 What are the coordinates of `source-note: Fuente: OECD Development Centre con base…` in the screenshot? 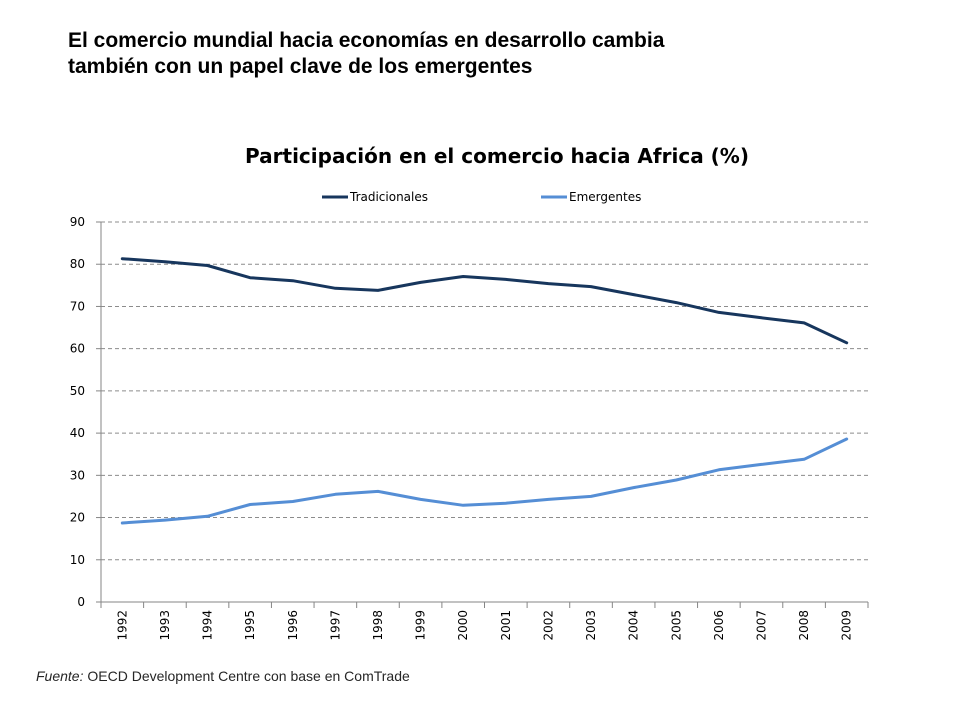 It's located at (223, 676).